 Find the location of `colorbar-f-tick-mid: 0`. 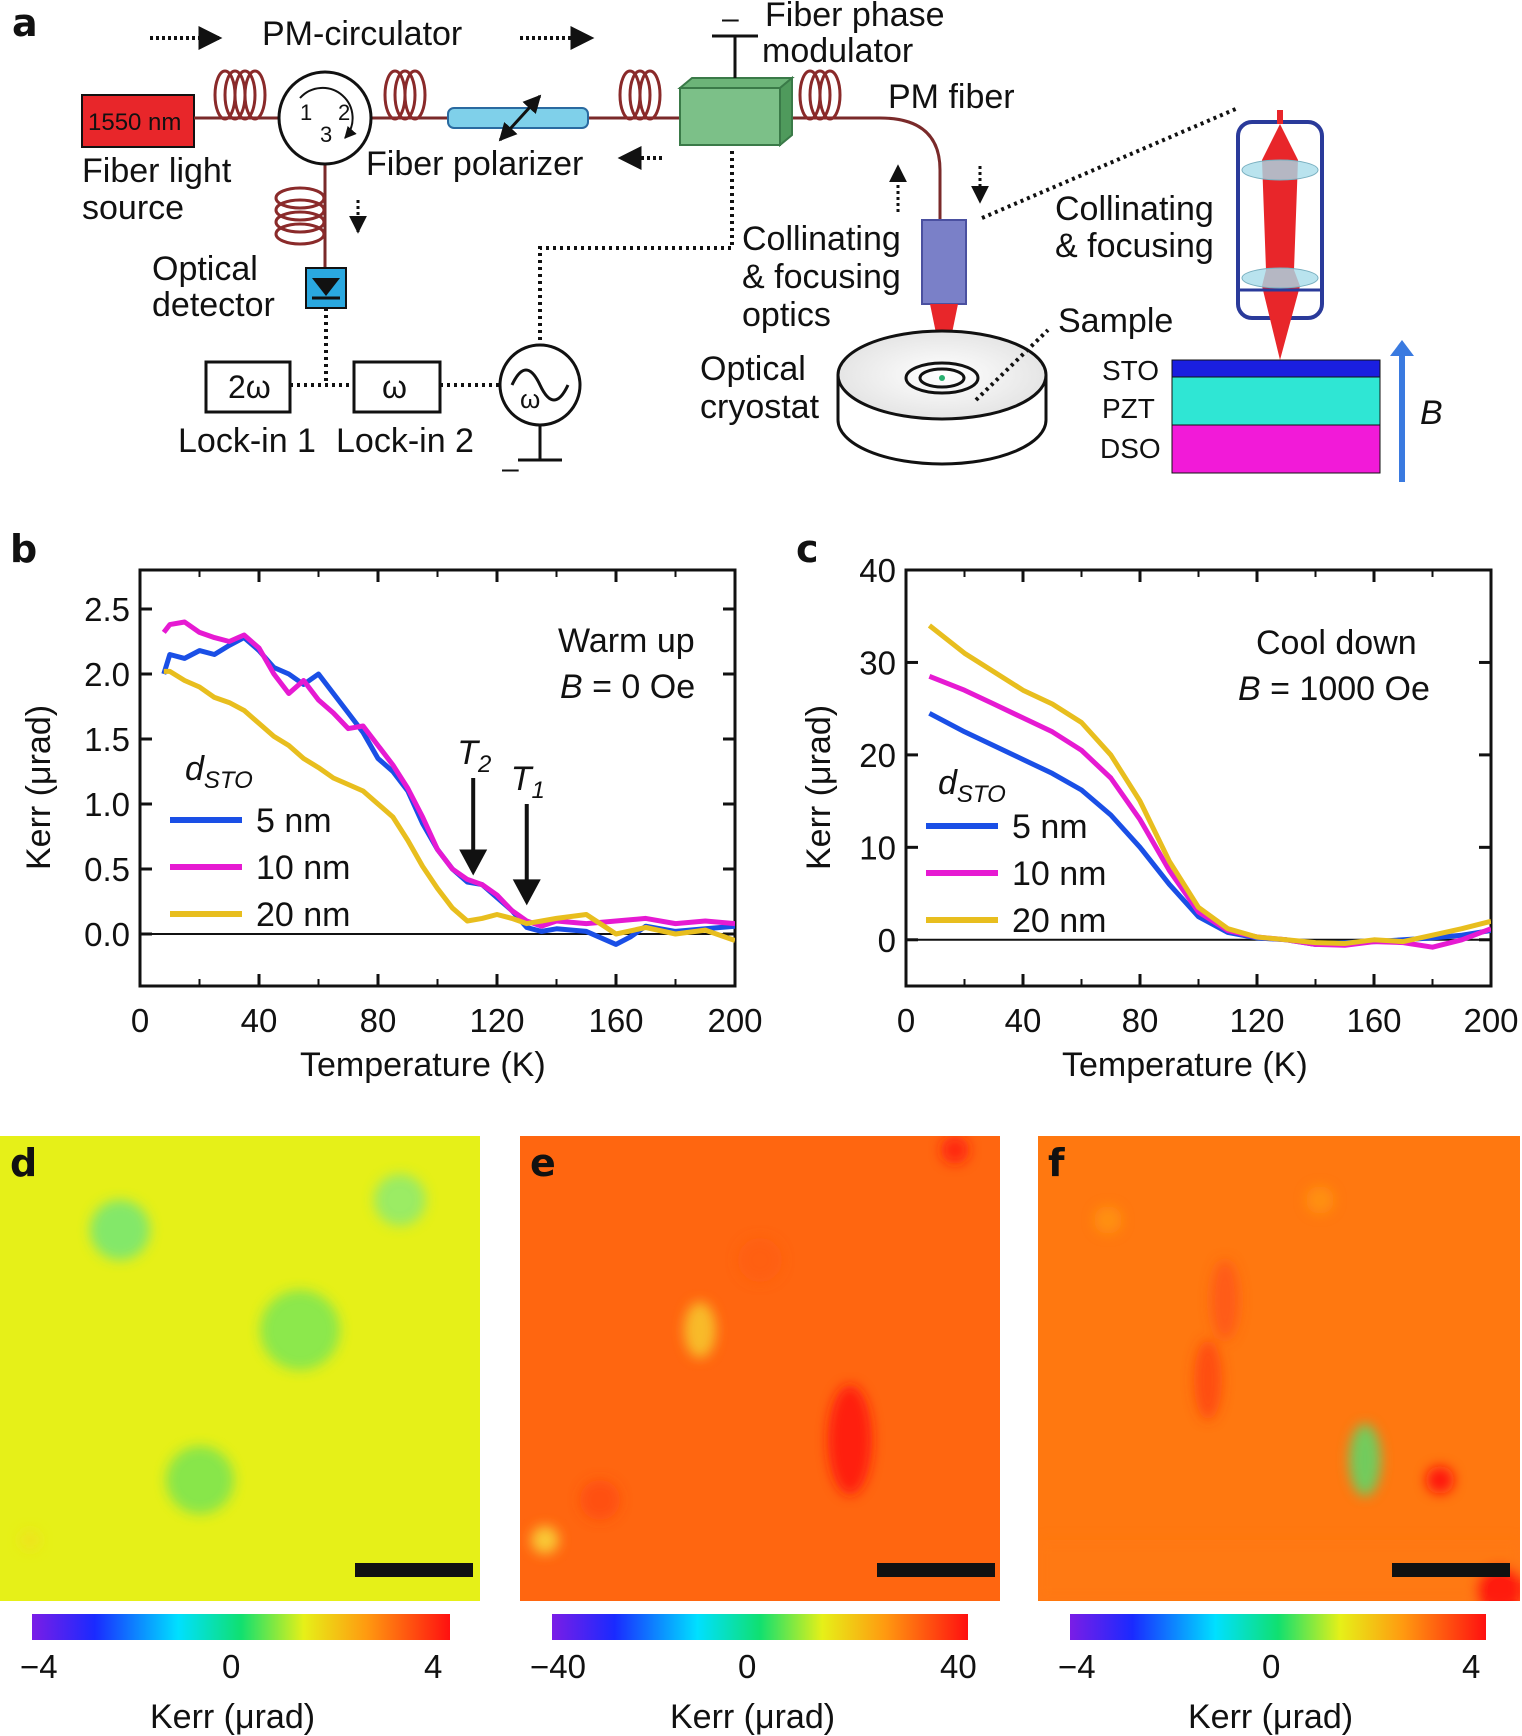

colorbar-f-tick-mid: 0 is located at coordinates (1271, 1666).